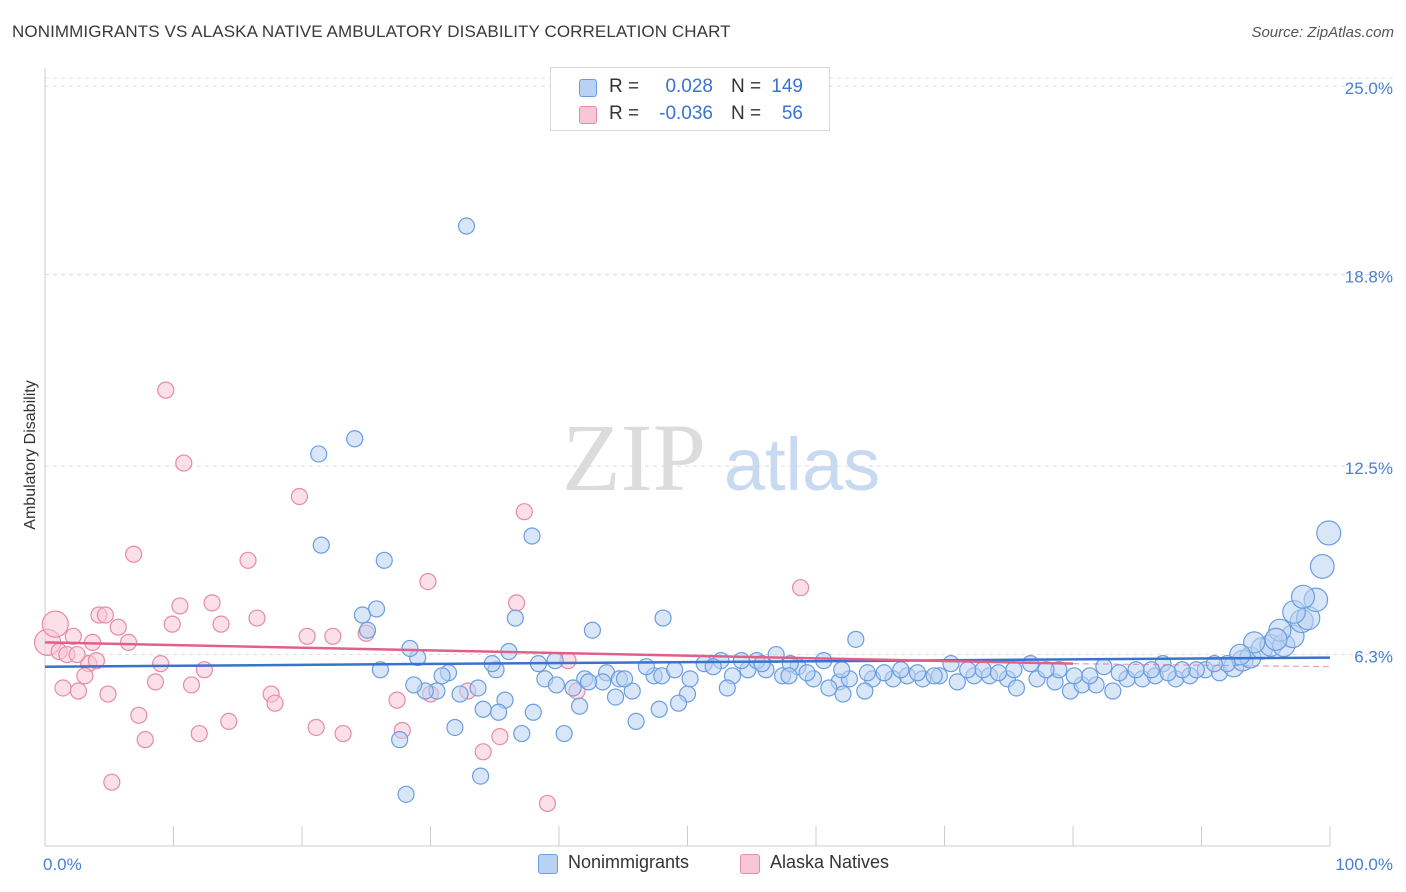 Image resolution: width=1406 pixels, height=892 pixels. What do you see at coordinates (634, 457) in the screenshot?
I see `watermark-zip: ZIP` at bounding box center [634, 457].